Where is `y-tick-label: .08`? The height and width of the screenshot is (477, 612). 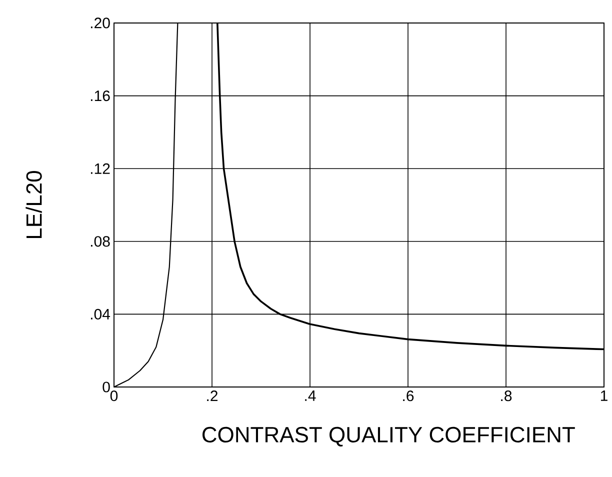 y-tick-label: .08 is located at coordinates (100, 241).